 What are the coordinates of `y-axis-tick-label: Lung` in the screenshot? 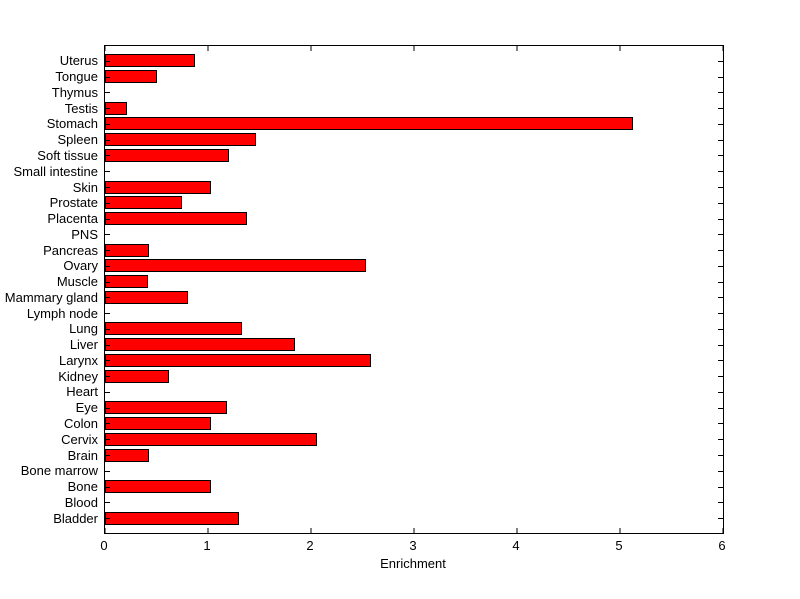 It's located at (83, 329).